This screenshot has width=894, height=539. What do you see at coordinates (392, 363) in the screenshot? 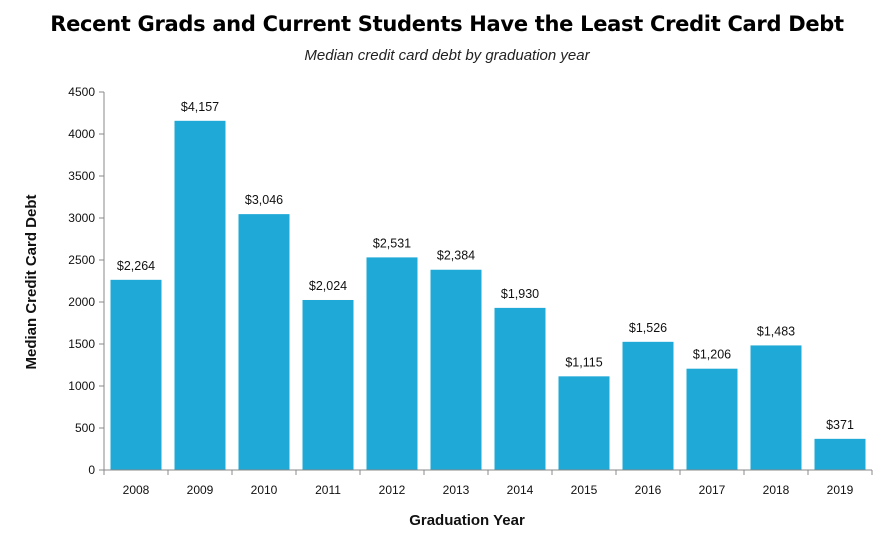
I see `bar-2012` at bounding box center [392, 363].